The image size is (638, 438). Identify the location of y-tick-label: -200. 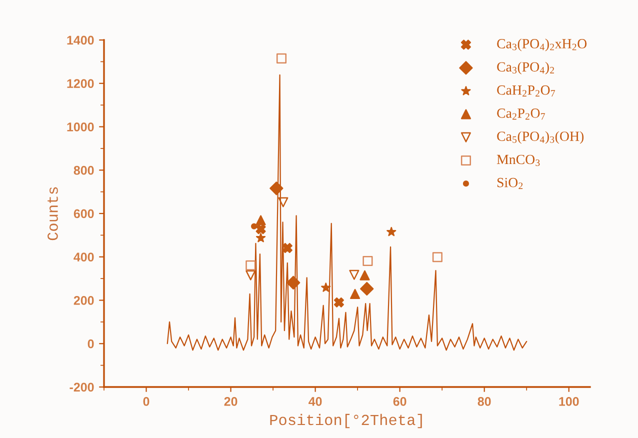
(82, 387).